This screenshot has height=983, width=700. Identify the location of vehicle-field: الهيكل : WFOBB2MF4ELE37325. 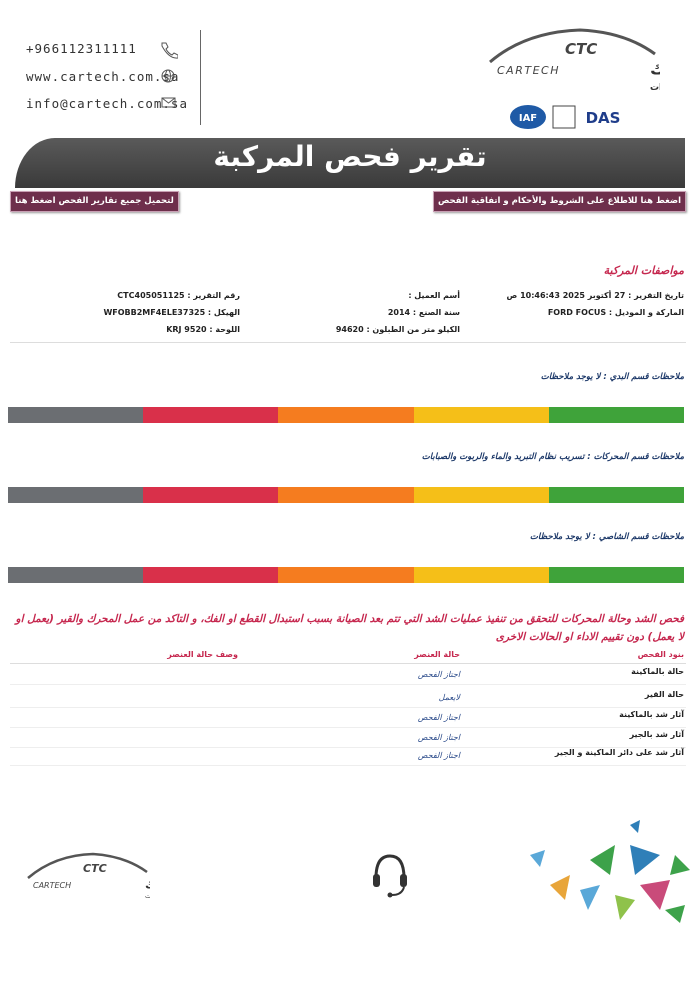
(171, 312).